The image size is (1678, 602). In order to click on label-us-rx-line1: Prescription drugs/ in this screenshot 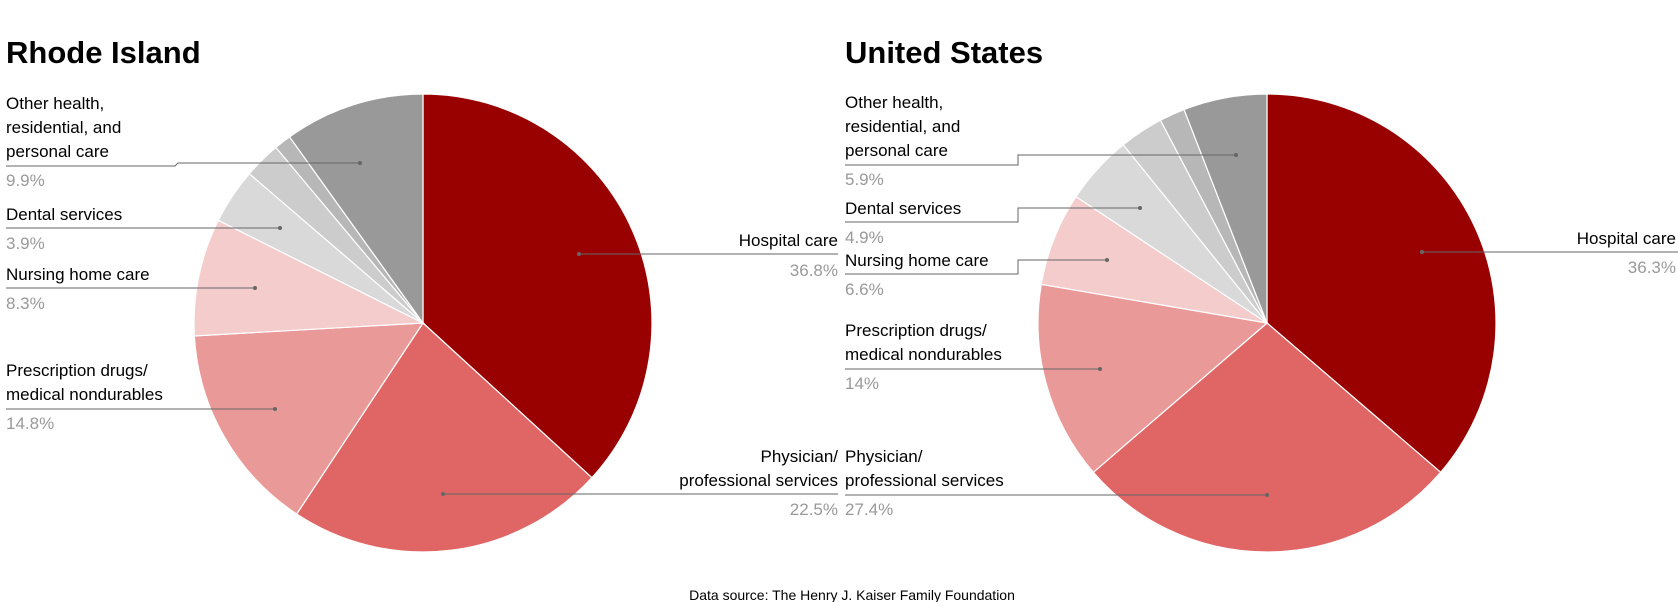, I will do `click(916, 330)`.